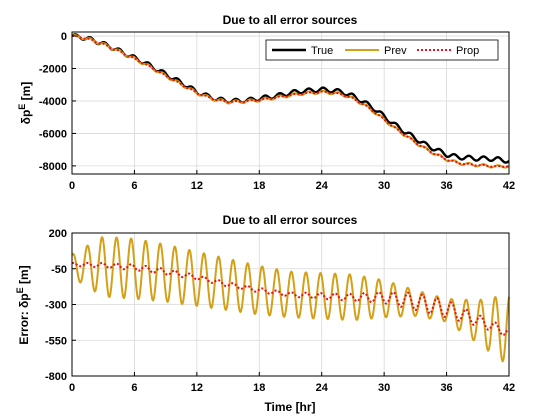 The image size is (560, 420). Describe the element at coordinates (395, 51) in the screenshot. I see `legend-prev-label: Prev` at that location.